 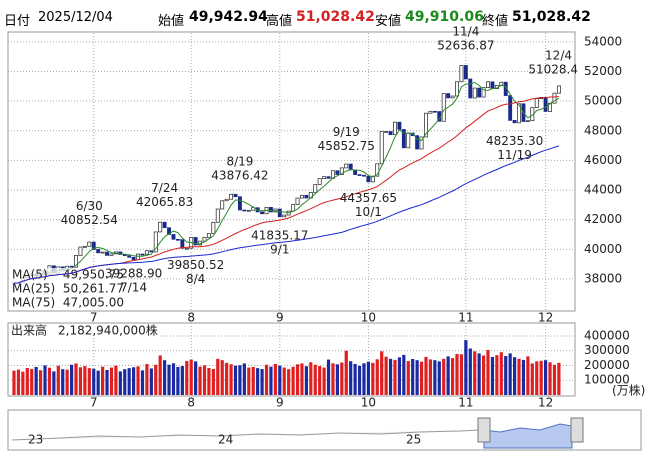 I want to click on legend-value: 50,261.77, so click(x=93, y=289).